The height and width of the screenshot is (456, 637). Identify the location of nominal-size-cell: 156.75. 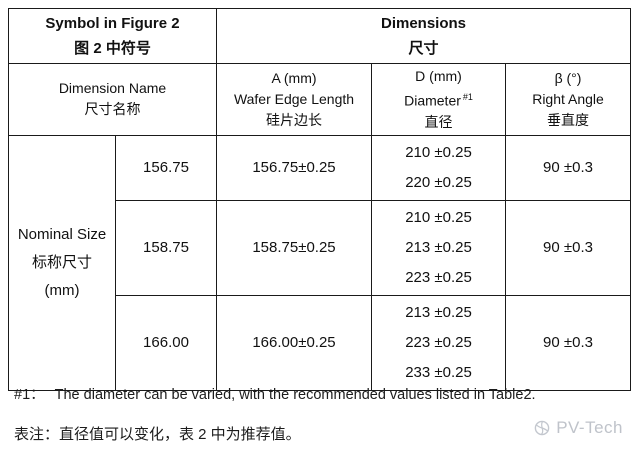
(166, 167).